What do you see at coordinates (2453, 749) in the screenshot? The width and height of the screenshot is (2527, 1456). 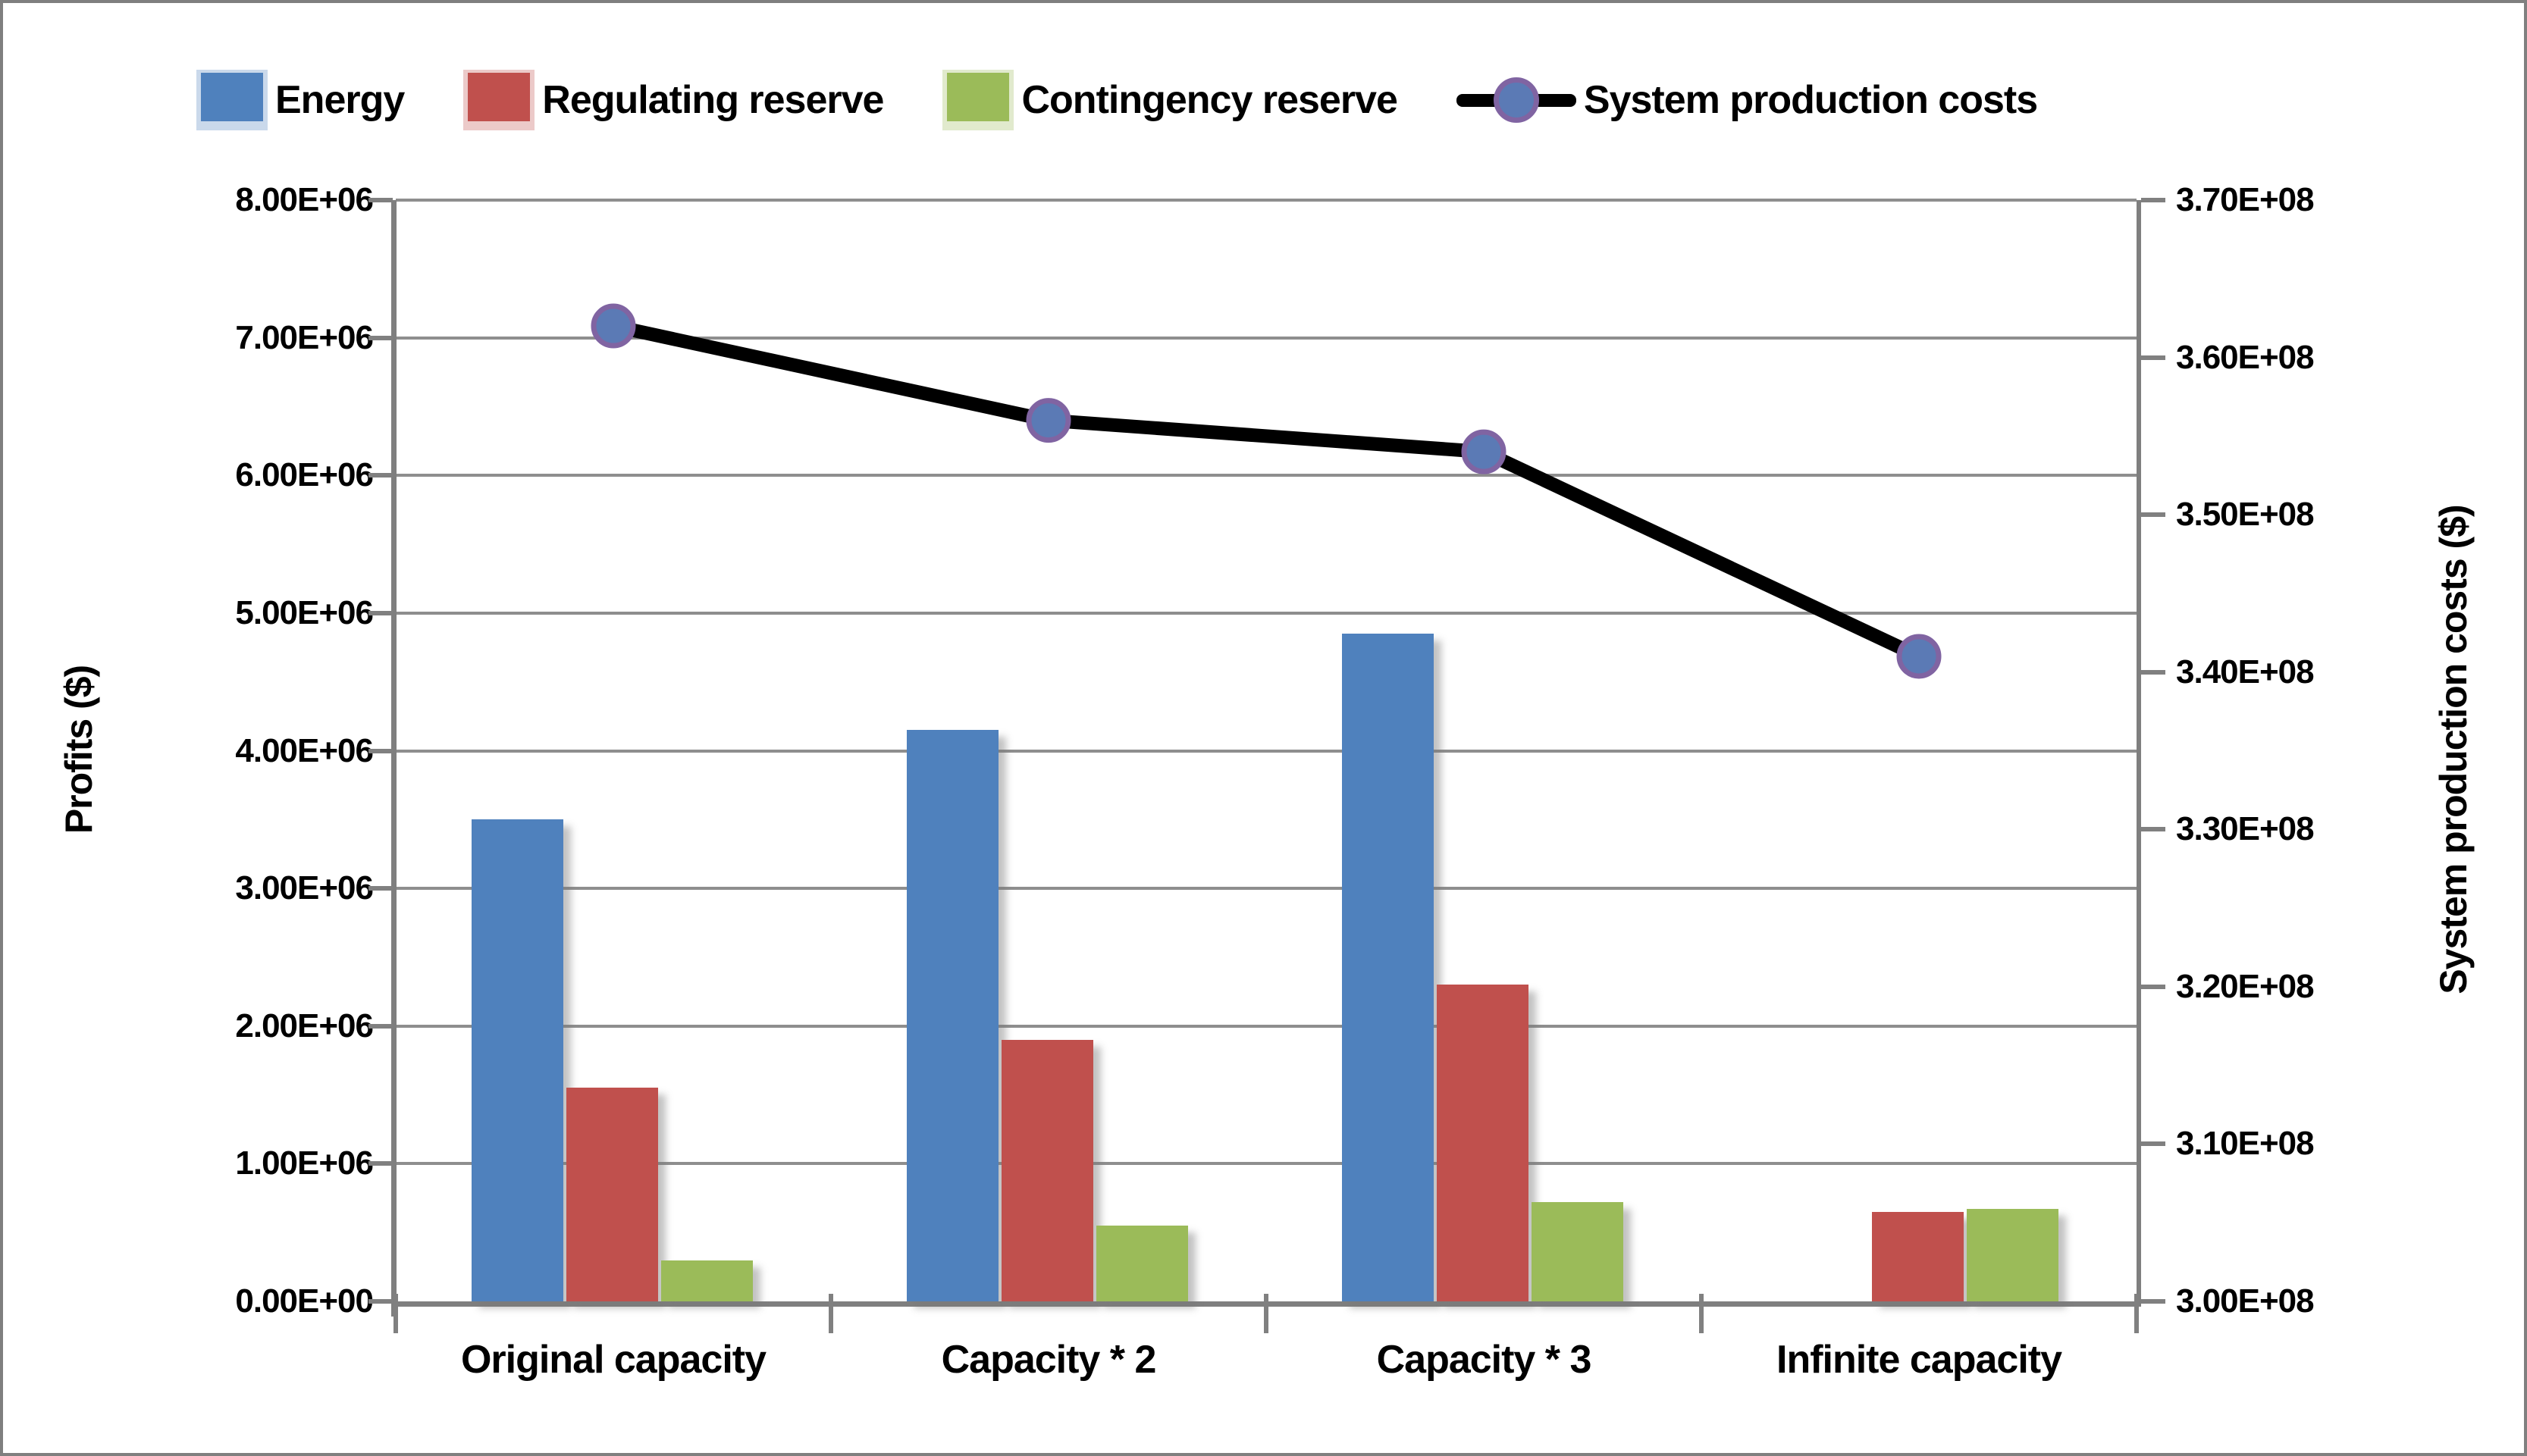 I see `right-axis-title: System production costs ($)` at bounding box center [2453, 749].